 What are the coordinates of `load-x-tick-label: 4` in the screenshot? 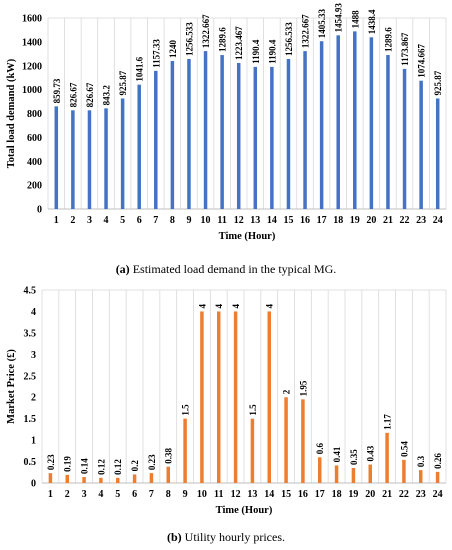 It's located at (106, 220).